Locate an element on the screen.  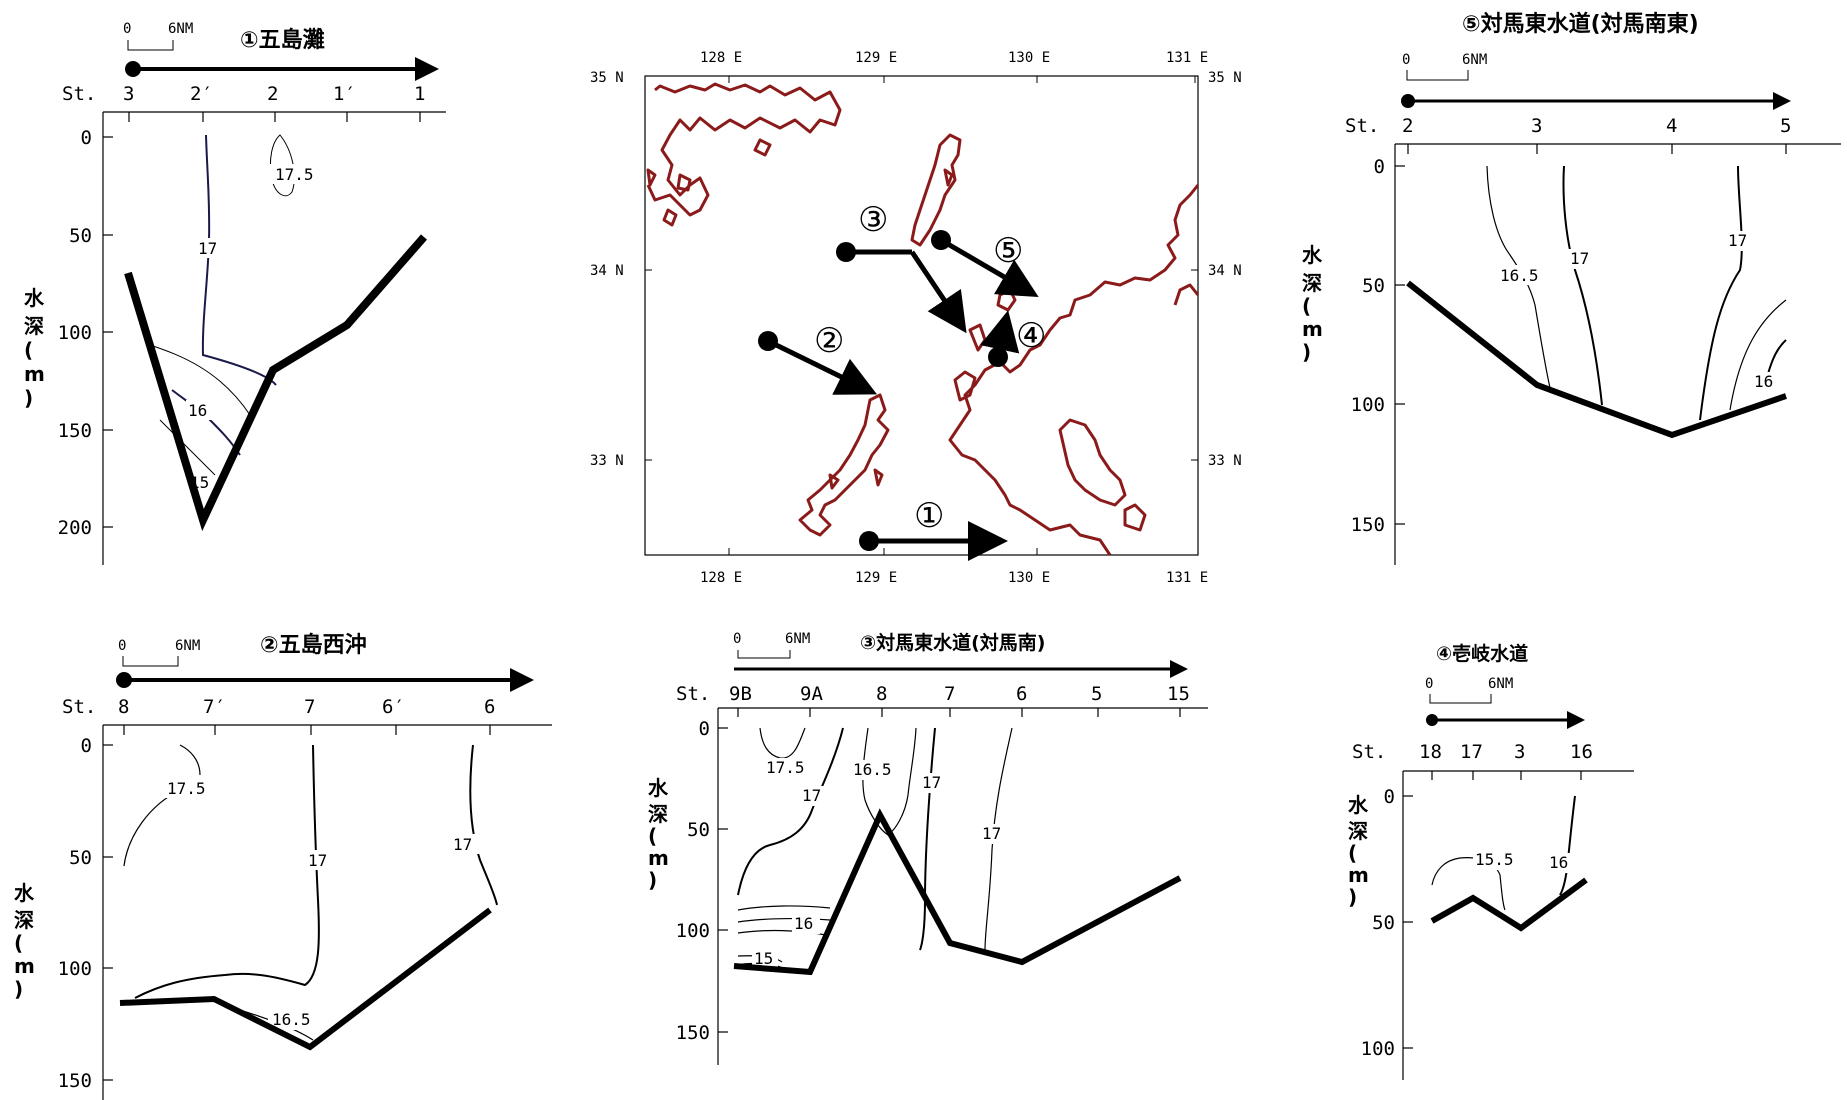
station-label: 6 is located at coordinates (489, 707).